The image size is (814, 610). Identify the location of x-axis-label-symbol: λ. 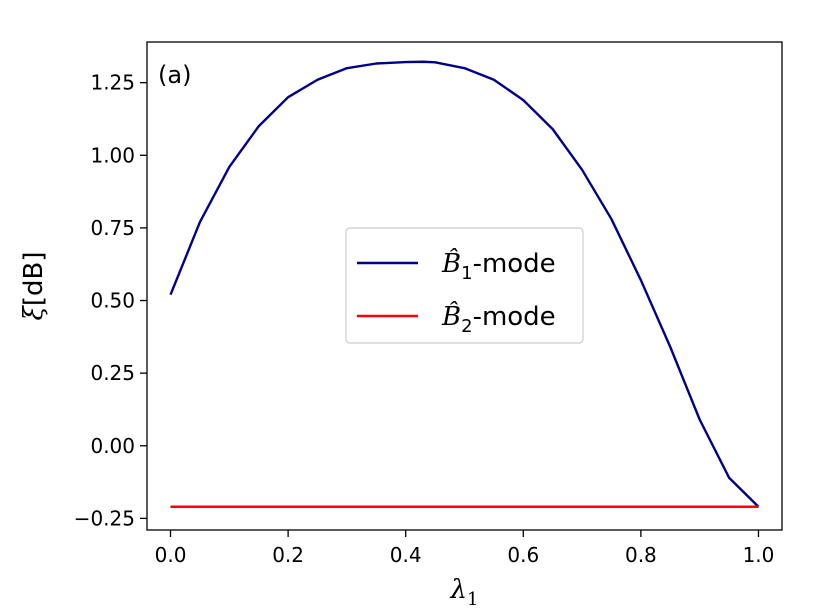
(458, 590).